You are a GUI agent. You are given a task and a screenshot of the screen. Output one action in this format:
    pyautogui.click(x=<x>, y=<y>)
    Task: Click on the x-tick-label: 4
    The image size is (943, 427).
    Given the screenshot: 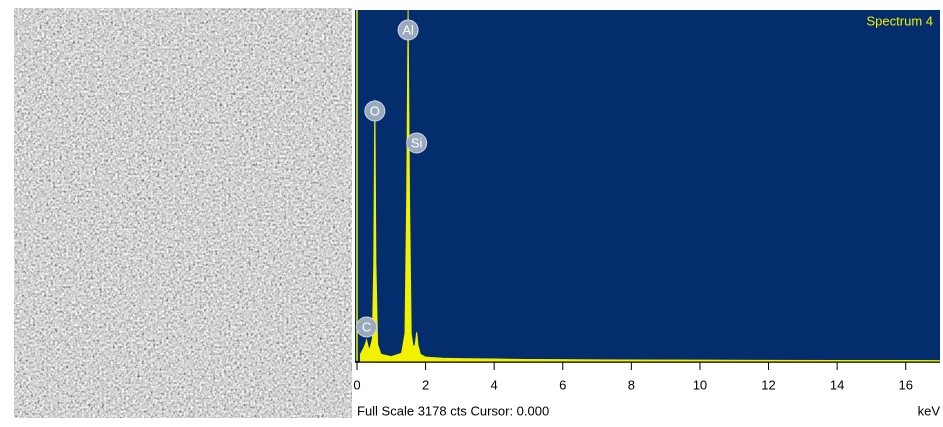 What is the action you would take?
    pyautogui.click(x=494, y=384)
    